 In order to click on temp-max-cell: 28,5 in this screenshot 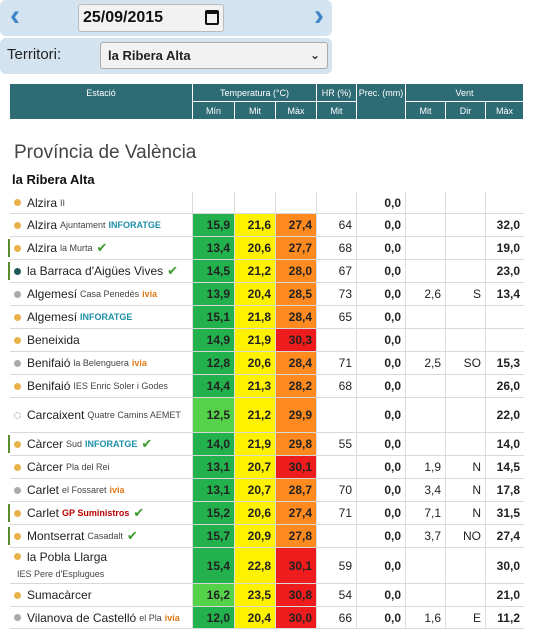, I will do `click(296, 294)`.